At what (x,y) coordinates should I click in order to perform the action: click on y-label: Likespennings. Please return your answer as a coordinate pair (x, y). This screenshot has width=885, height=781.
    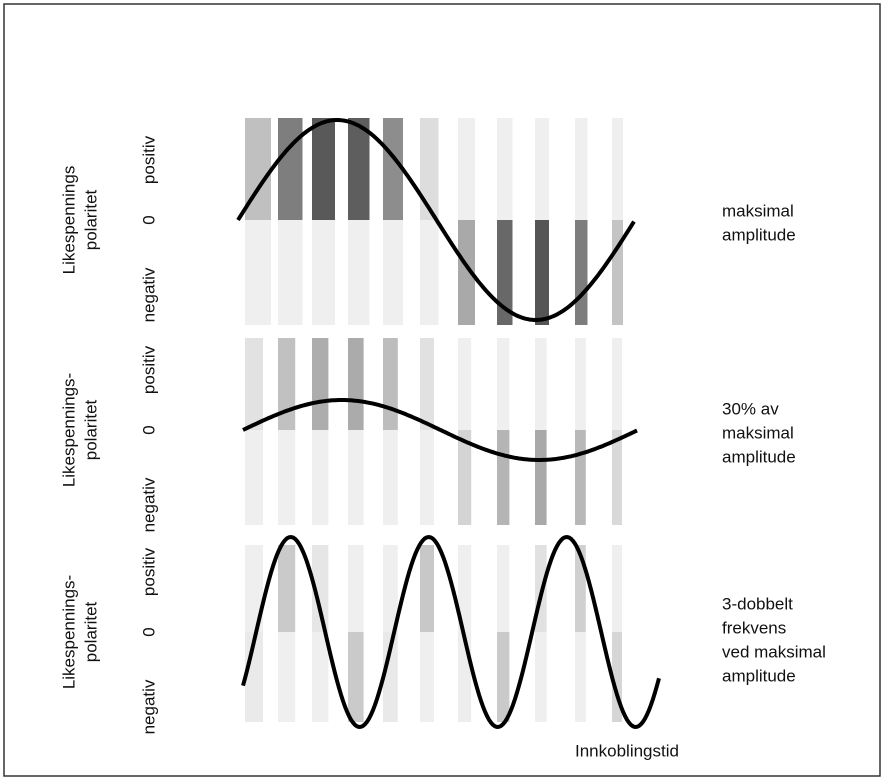
    Looking at the image, I should click on (68, 220).